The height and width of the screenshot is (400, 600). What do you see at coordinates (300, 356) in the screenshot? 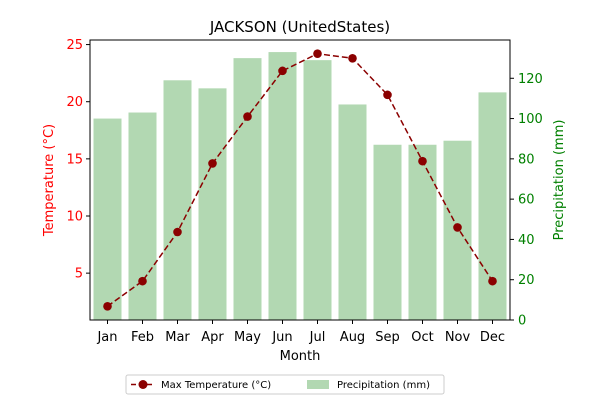
I see `x-axis-label: Month` at bounding box center [300, 356].